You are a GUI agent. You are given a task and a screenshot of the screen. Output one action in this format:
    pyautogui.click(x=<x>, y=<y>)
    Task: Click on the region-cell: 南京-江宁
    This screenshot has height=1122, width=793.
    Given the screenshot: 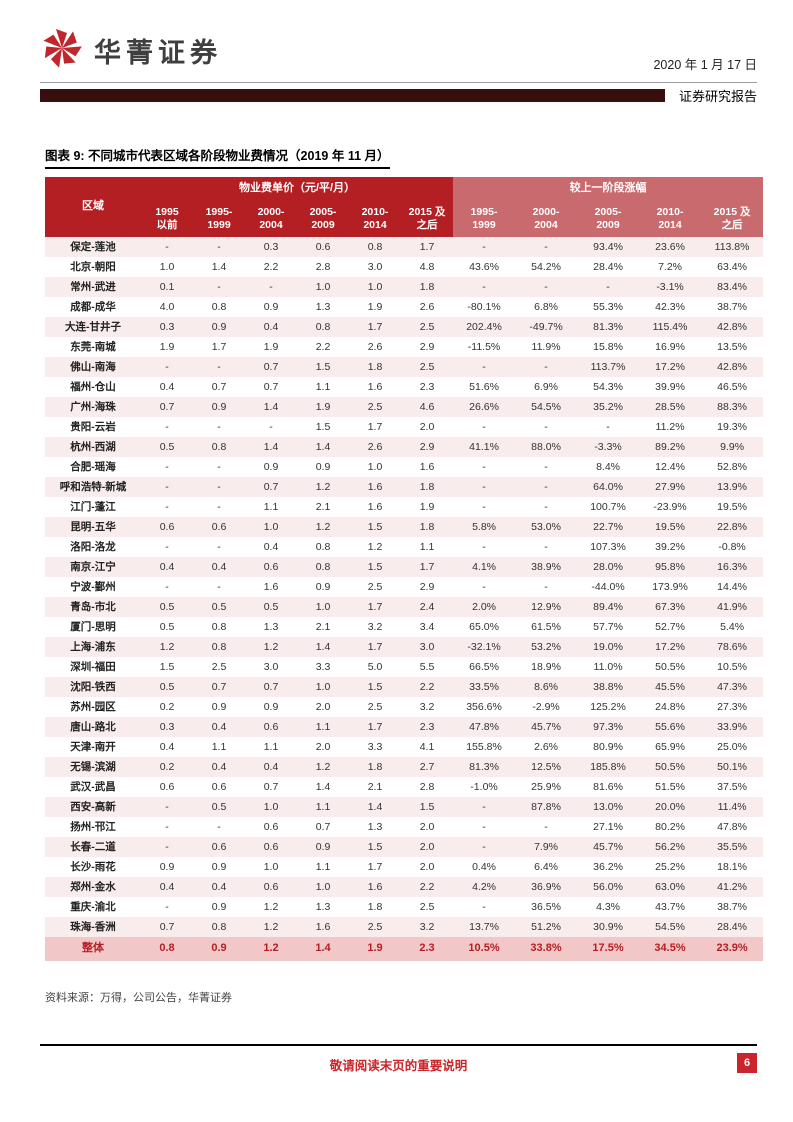 What is the action you would take?
    pyautogui.click(x=93, y=566)
    